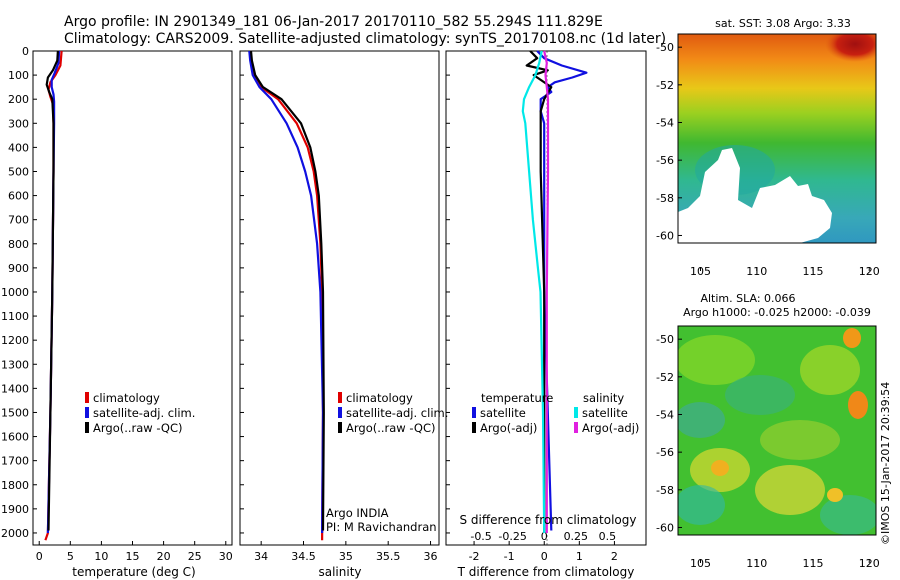  Describe the element at coordinates (397, 413) in the screenshot. I see `salinity-legend-satellite: satellite-adj. clim.` at that location.